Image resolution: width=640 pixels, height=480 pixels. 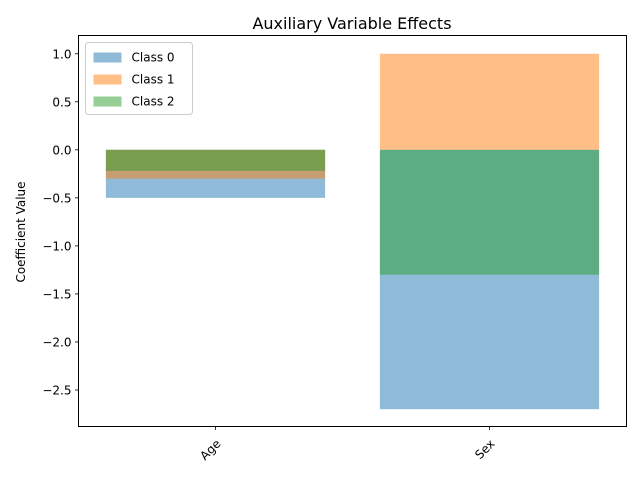 What do you see at coordinates (489, 101) in the screenshot?
I see `bar-class-1-sex` at bounding box center [489, 101].